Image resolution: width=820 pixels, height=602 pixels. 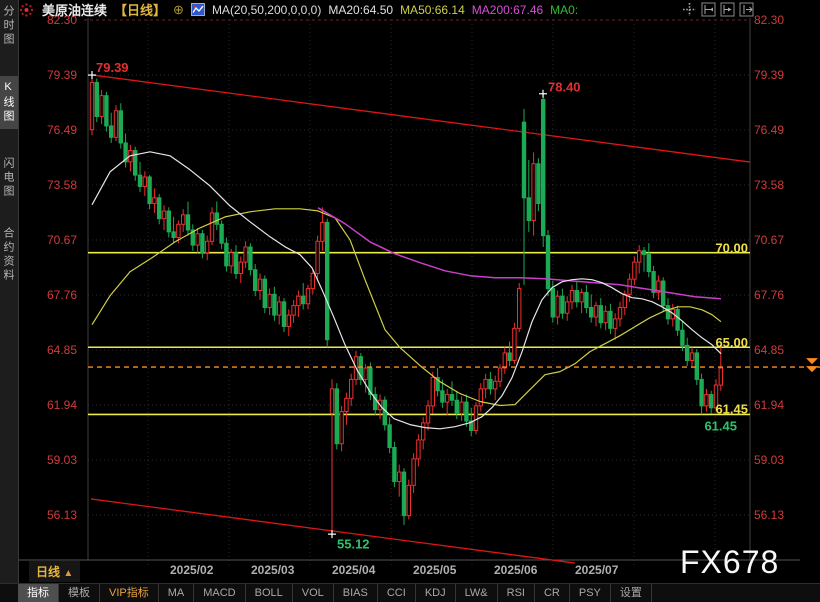 What do you see at coordinates (631, 593) in the screenshot?
I see `indicator-tab-15: 设置` at bounding box center [631, 593].